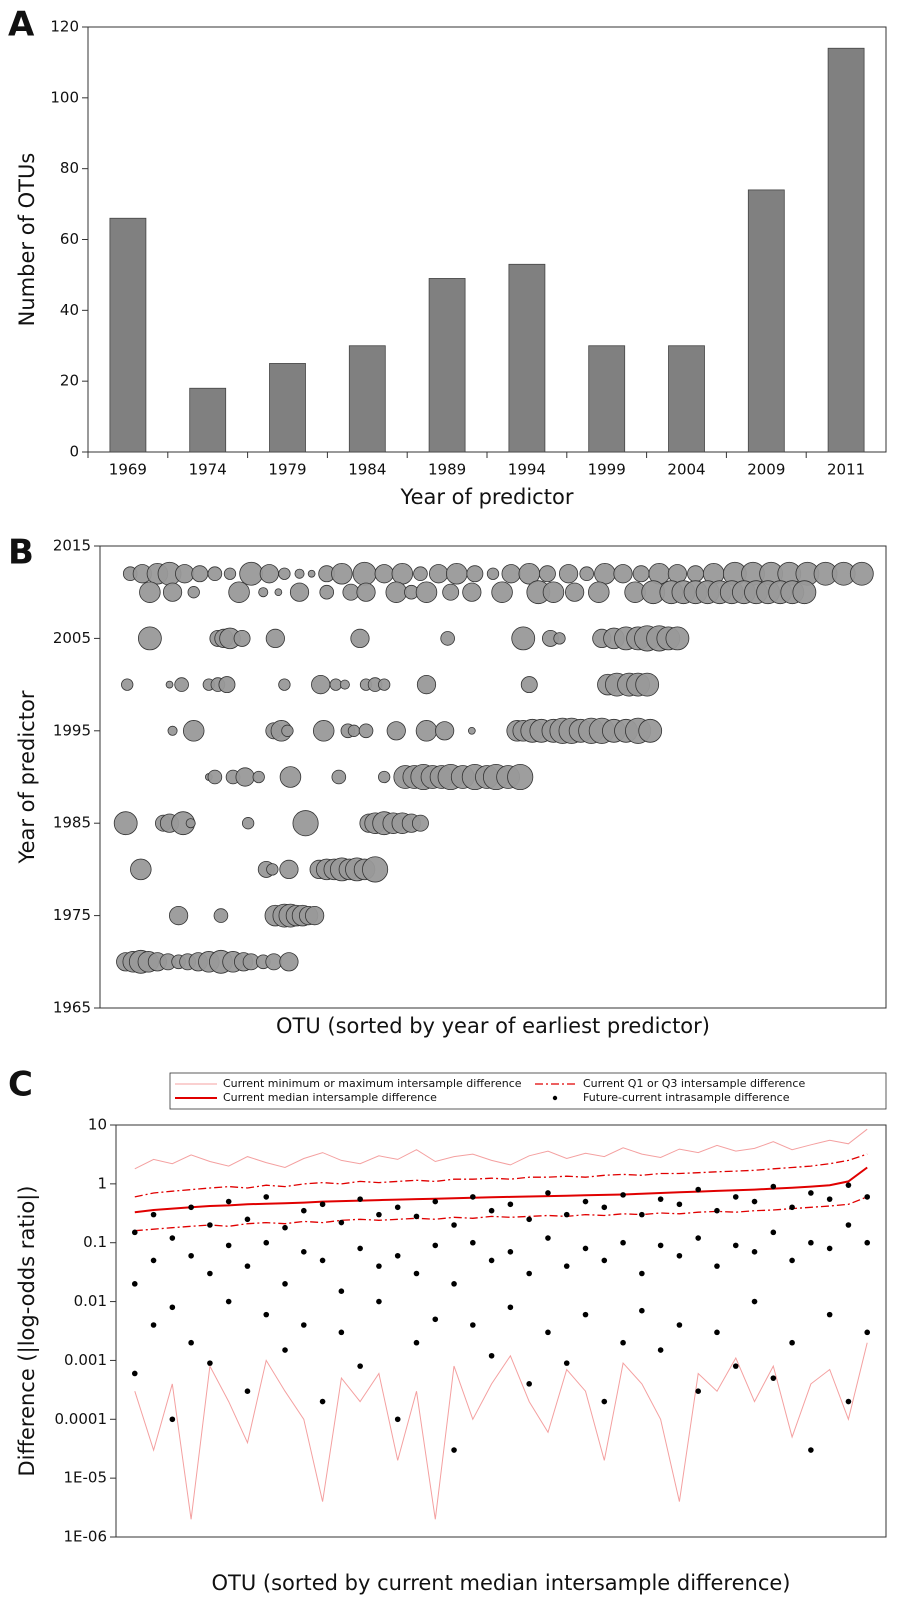 This screenshot has height=1599, width=906. What do you see at coordinates (72, 915) in the screenshot?
I see `y-tick-label: 1975` at bounding box center [72, 915].